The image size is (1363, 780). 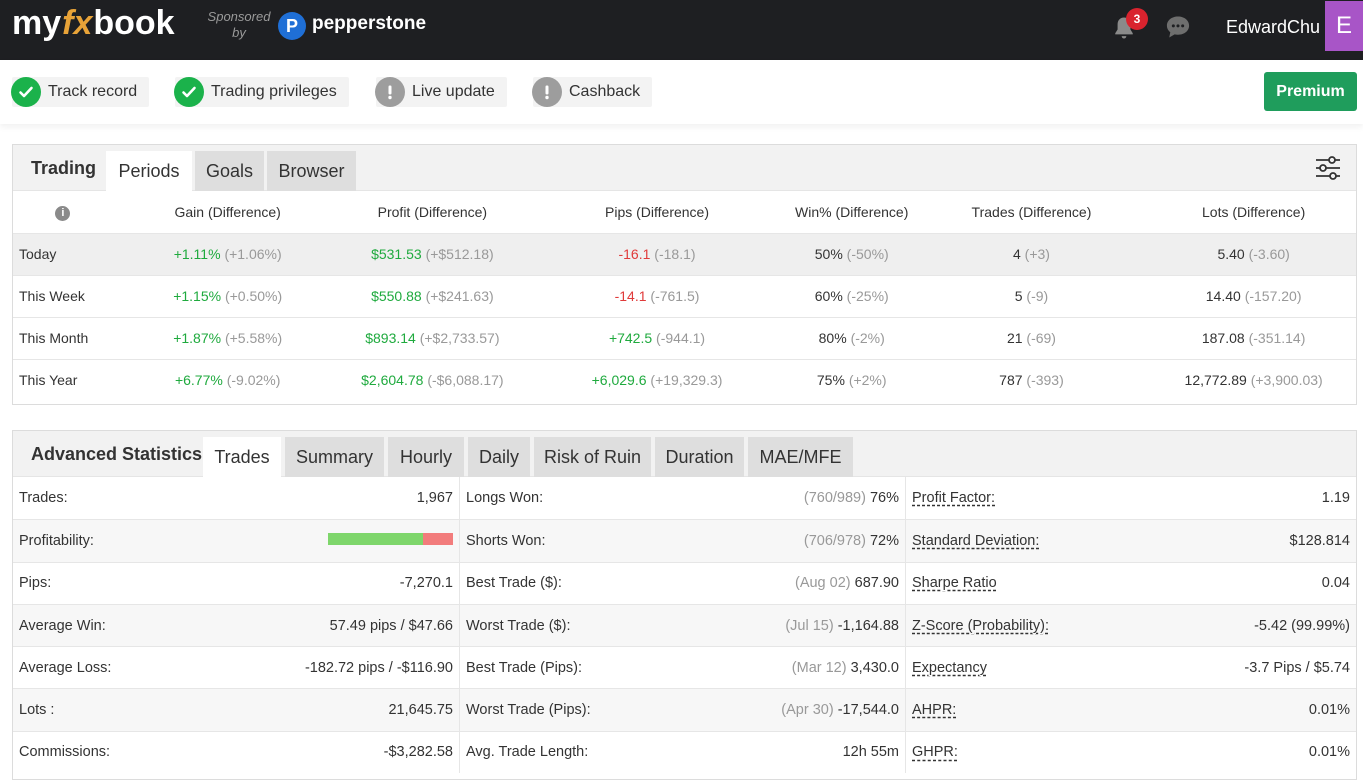 I want to click on premium-button: Premium, so click(x=1310, y=91).